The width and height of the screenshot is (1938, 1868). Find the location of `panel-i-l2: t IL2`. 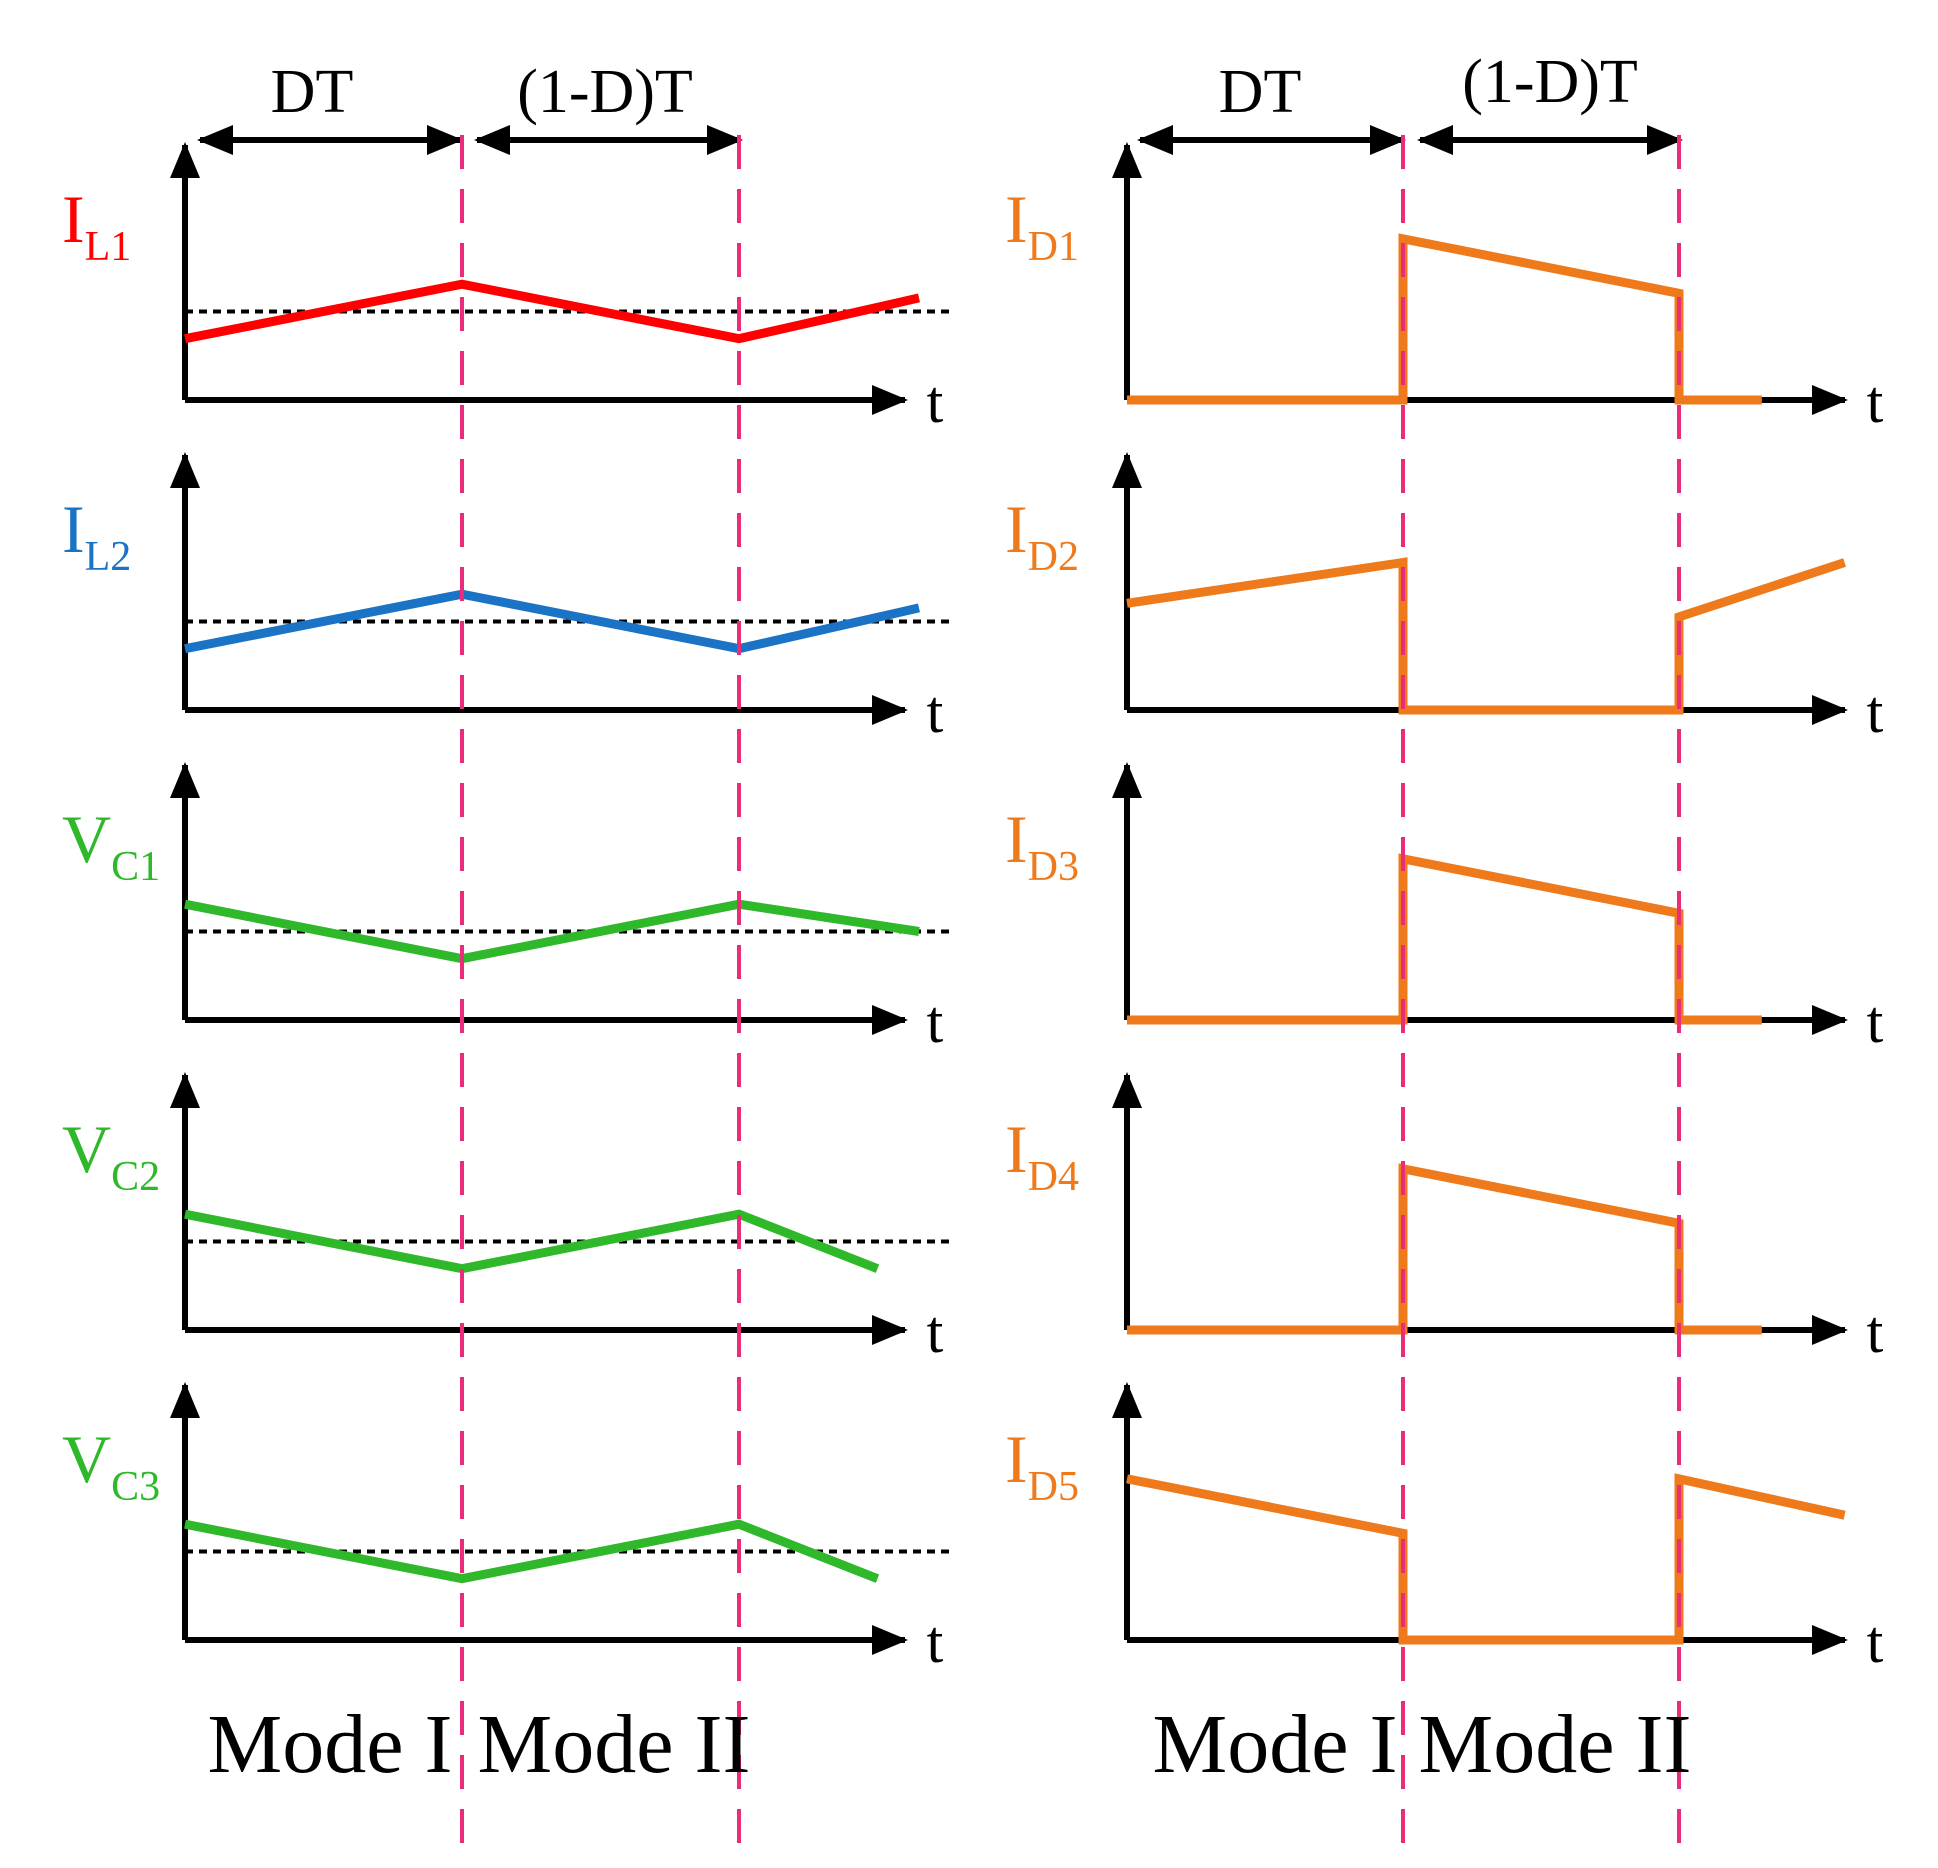

panel-i-l2: t IL2 is located at coordinates (508, 598).